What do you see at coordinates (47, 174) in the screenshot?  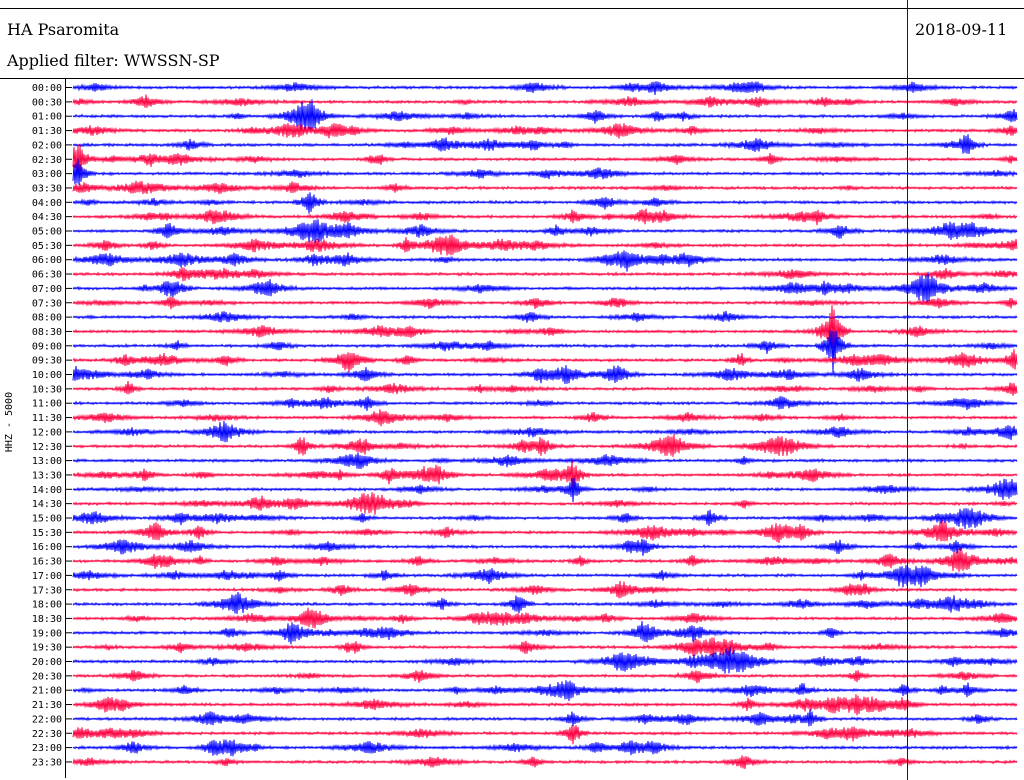 I see `row-time-label: 03:00` at bounding box center [47, 174].